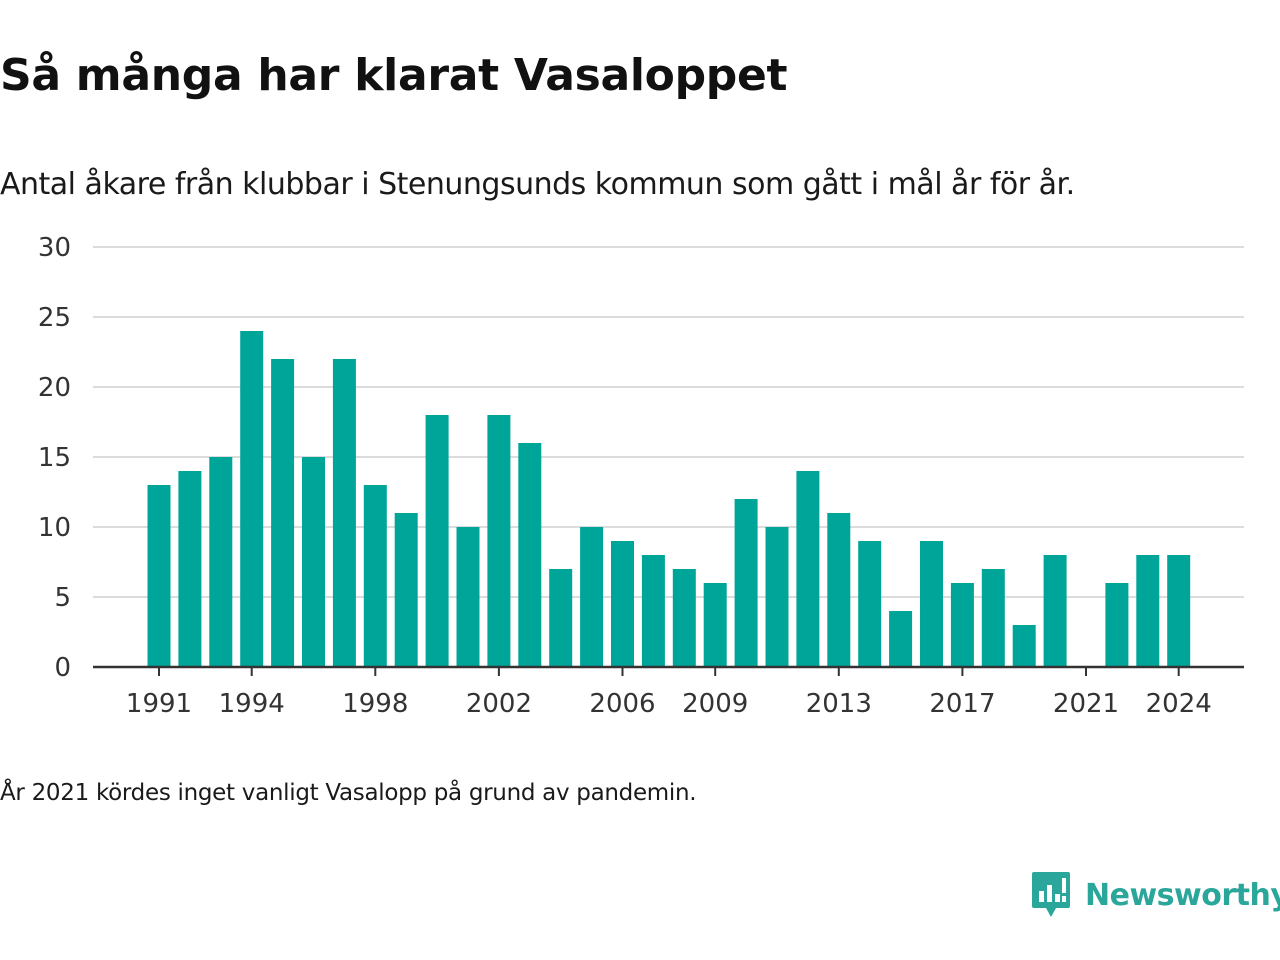 Image resolution: width=1280 pixels, height=960 pixels. Describe the element at coordinates (1051, 894) in the screenshot. I see `newsworthy-chart-icon` at that location.